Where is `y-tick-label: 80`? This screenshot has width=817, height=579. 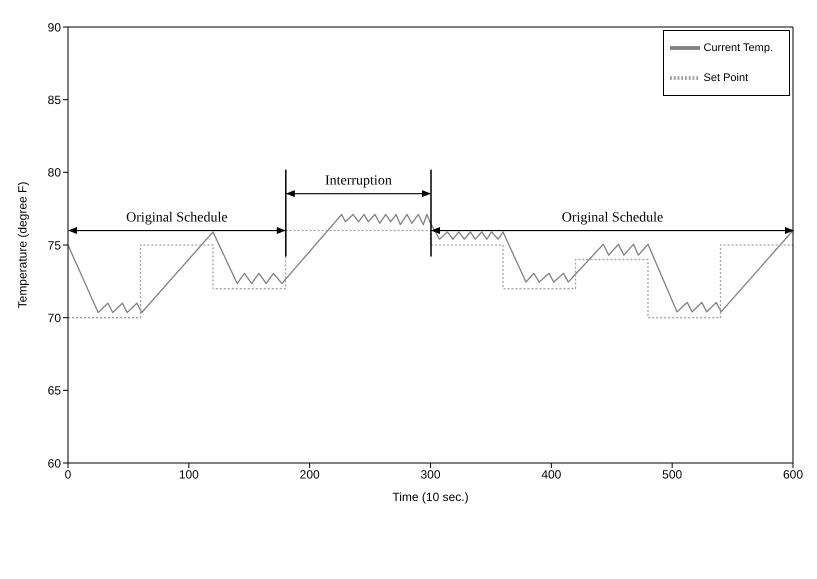 y-tick-label: 80 is located at coordinates (55, 173).